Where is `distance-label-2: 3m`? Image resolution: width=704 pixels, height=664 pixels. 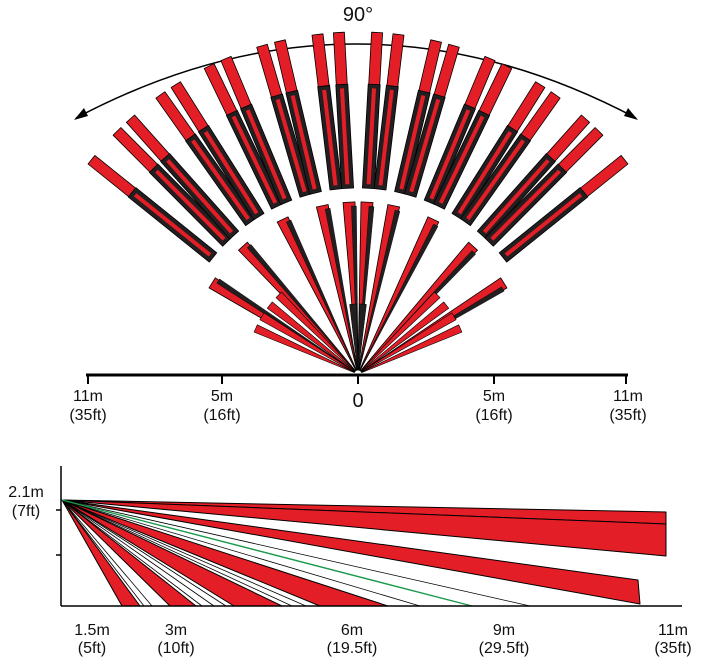
distance-label-2: 3m is located at coordinates (176, 630).